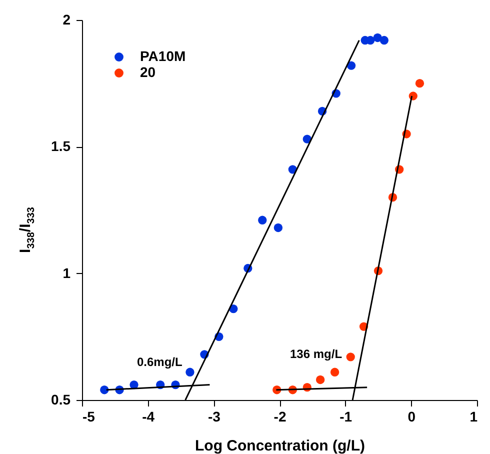 The width and height of the screenshot is (490, 454). I want to click on legend-label: PA10M, so click(163, 56).